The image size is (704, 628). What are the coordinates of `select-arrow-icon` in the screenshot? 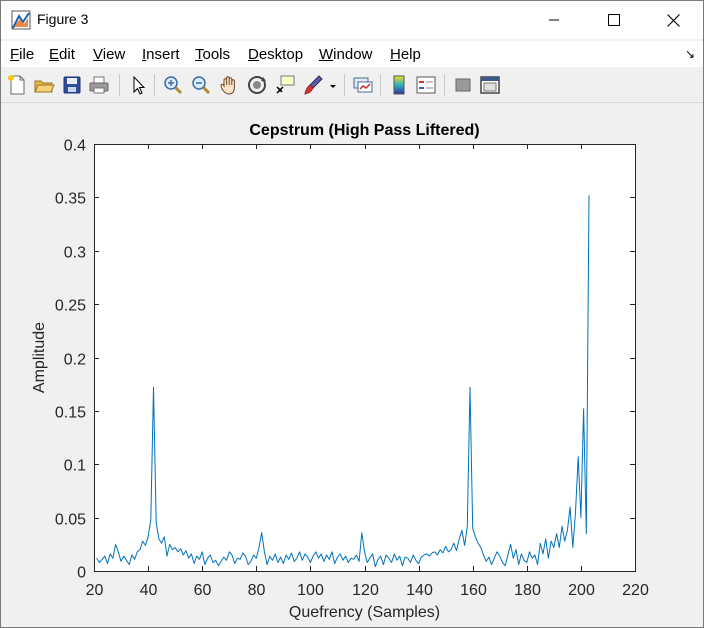 It's located at (138, 85).